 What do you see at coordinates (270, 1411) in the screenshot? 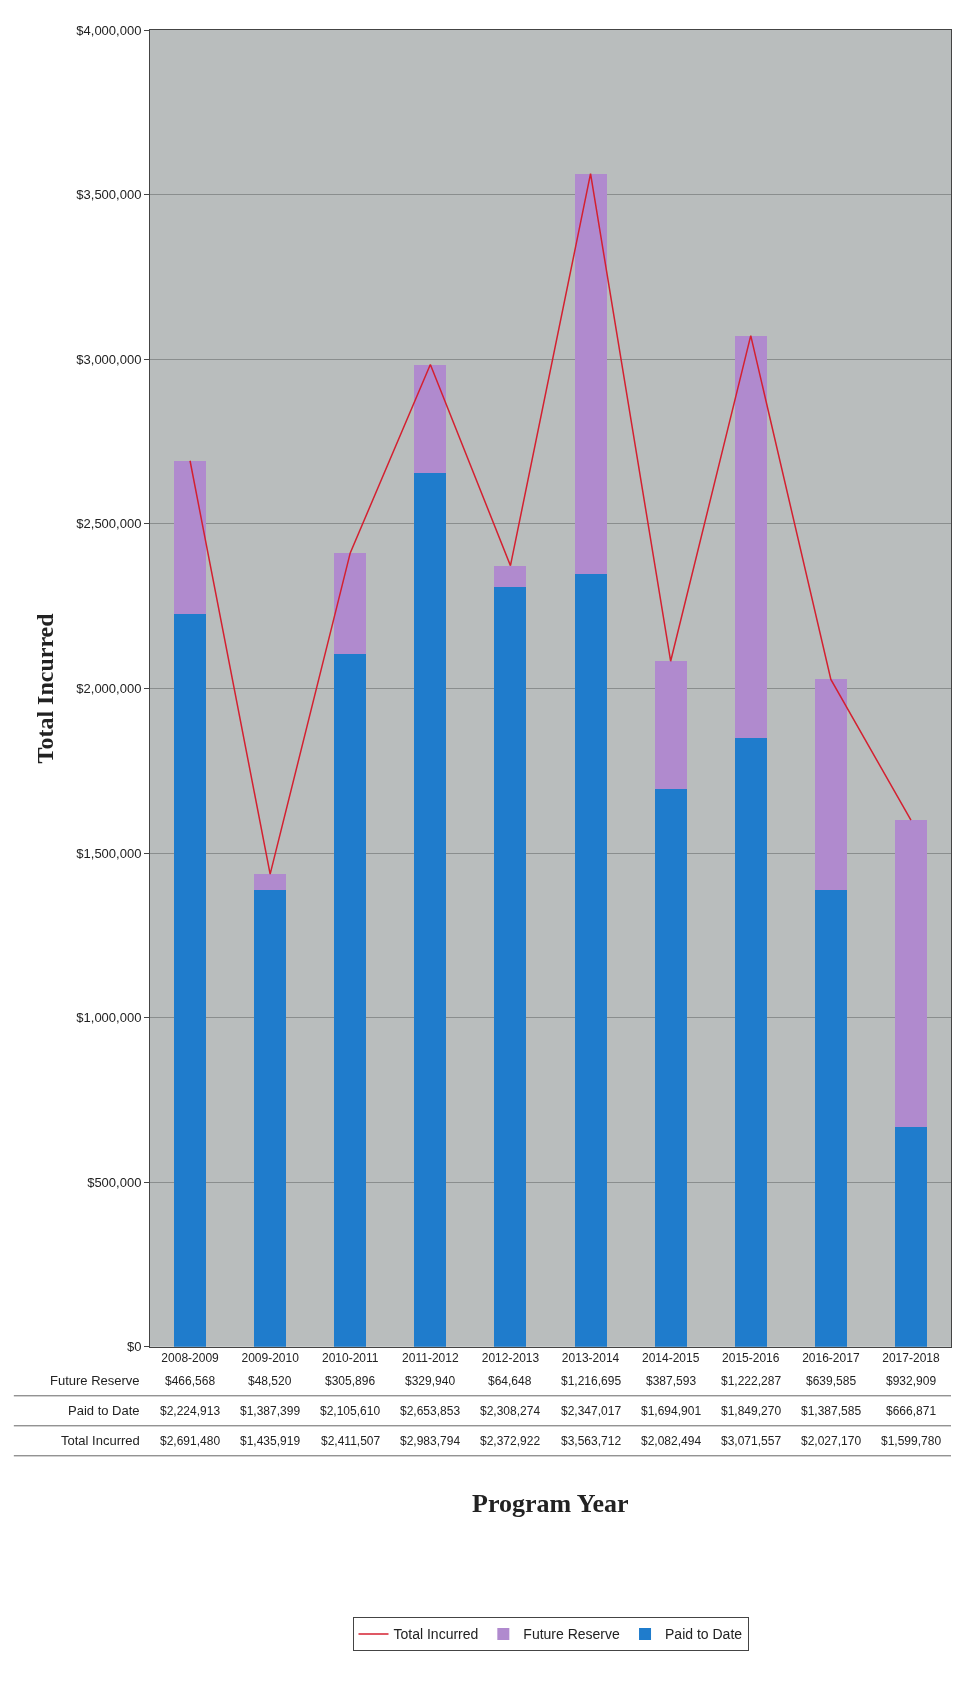
I see `data-label: $1,387,399` at bounding box center [270, 1411].